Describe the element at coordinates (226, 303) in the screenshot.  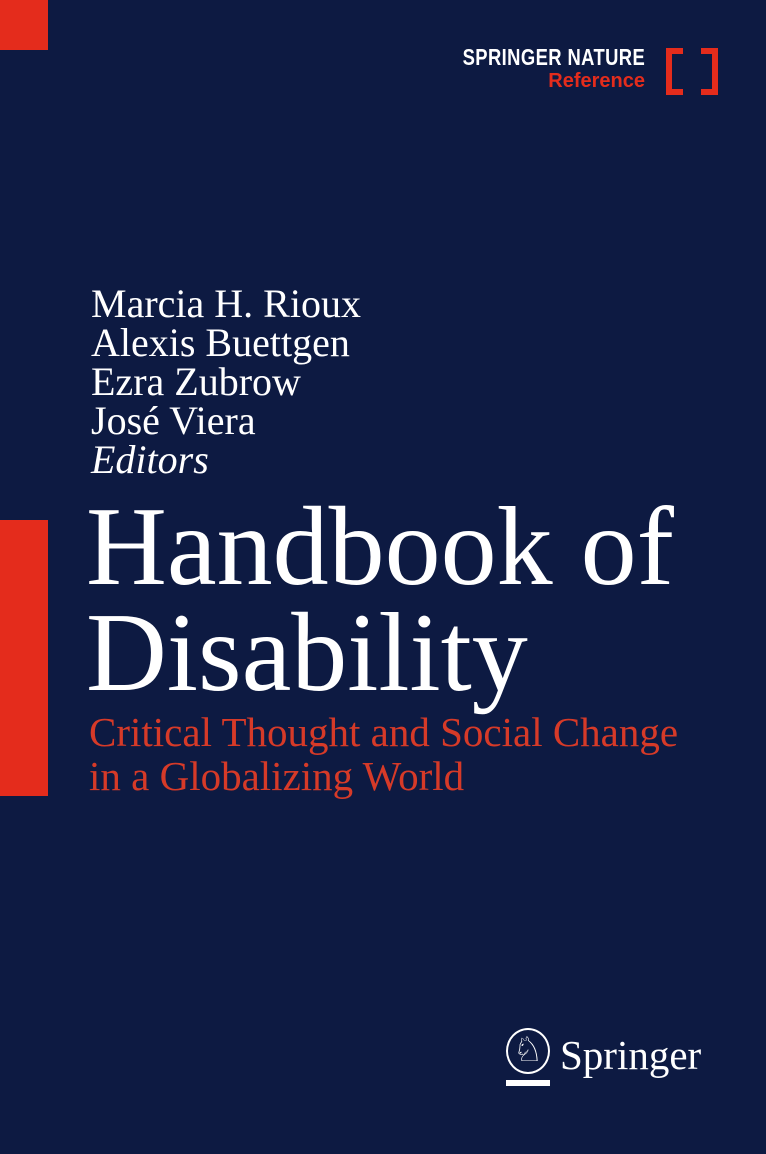
I see `editor-name: Marcia H. Rioux` at that location.